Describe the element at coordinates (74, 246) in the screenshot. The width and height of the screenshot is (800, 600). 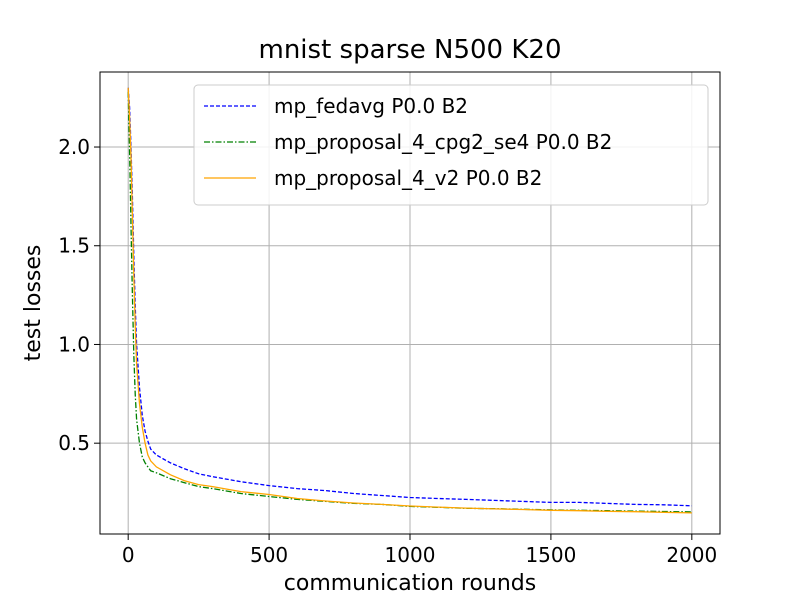
I see `y-tick-label: 1.5` at that location.